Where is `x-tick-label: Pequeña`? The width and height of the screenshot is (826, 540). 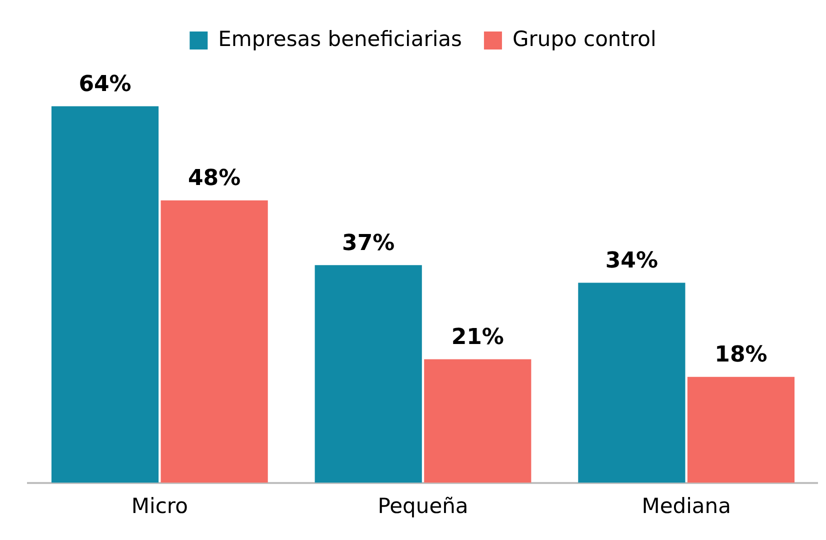 x-tick-label: Pequeña is located at coordinates (423, 506).